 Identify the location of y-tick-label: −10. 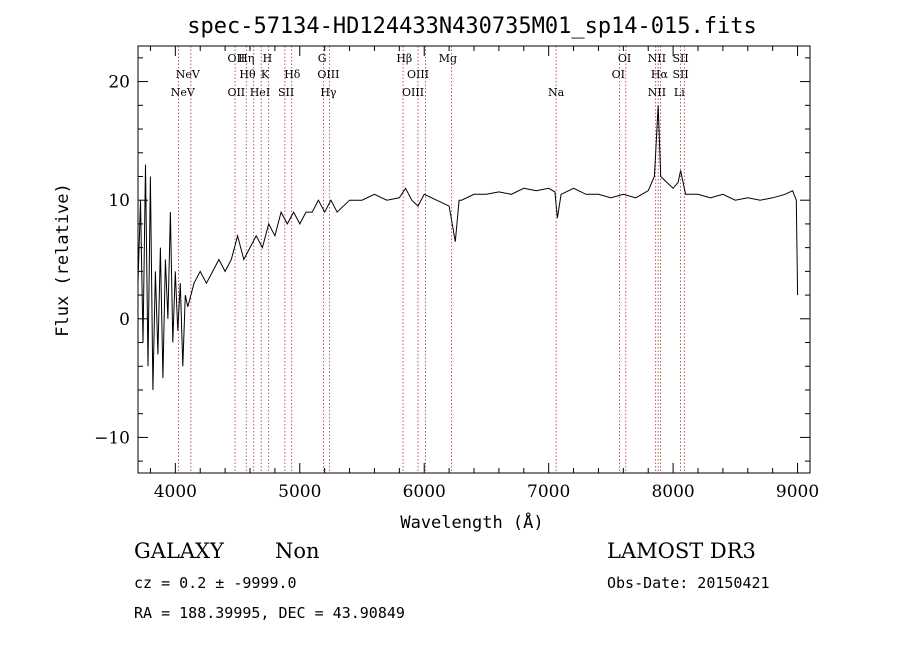
(112, 438).